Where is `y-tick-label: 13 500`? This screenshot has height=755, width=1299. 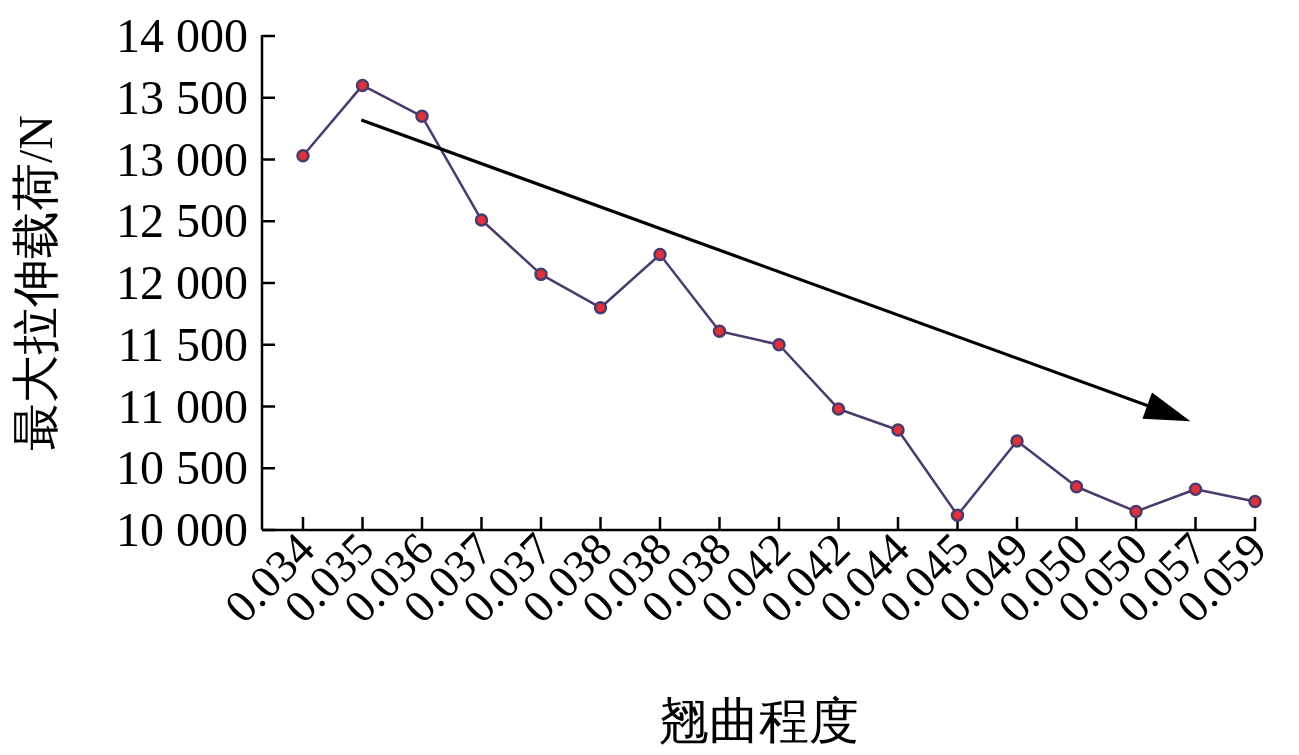 y-tick-label: 13 500 is located at coordinates (182, 97).